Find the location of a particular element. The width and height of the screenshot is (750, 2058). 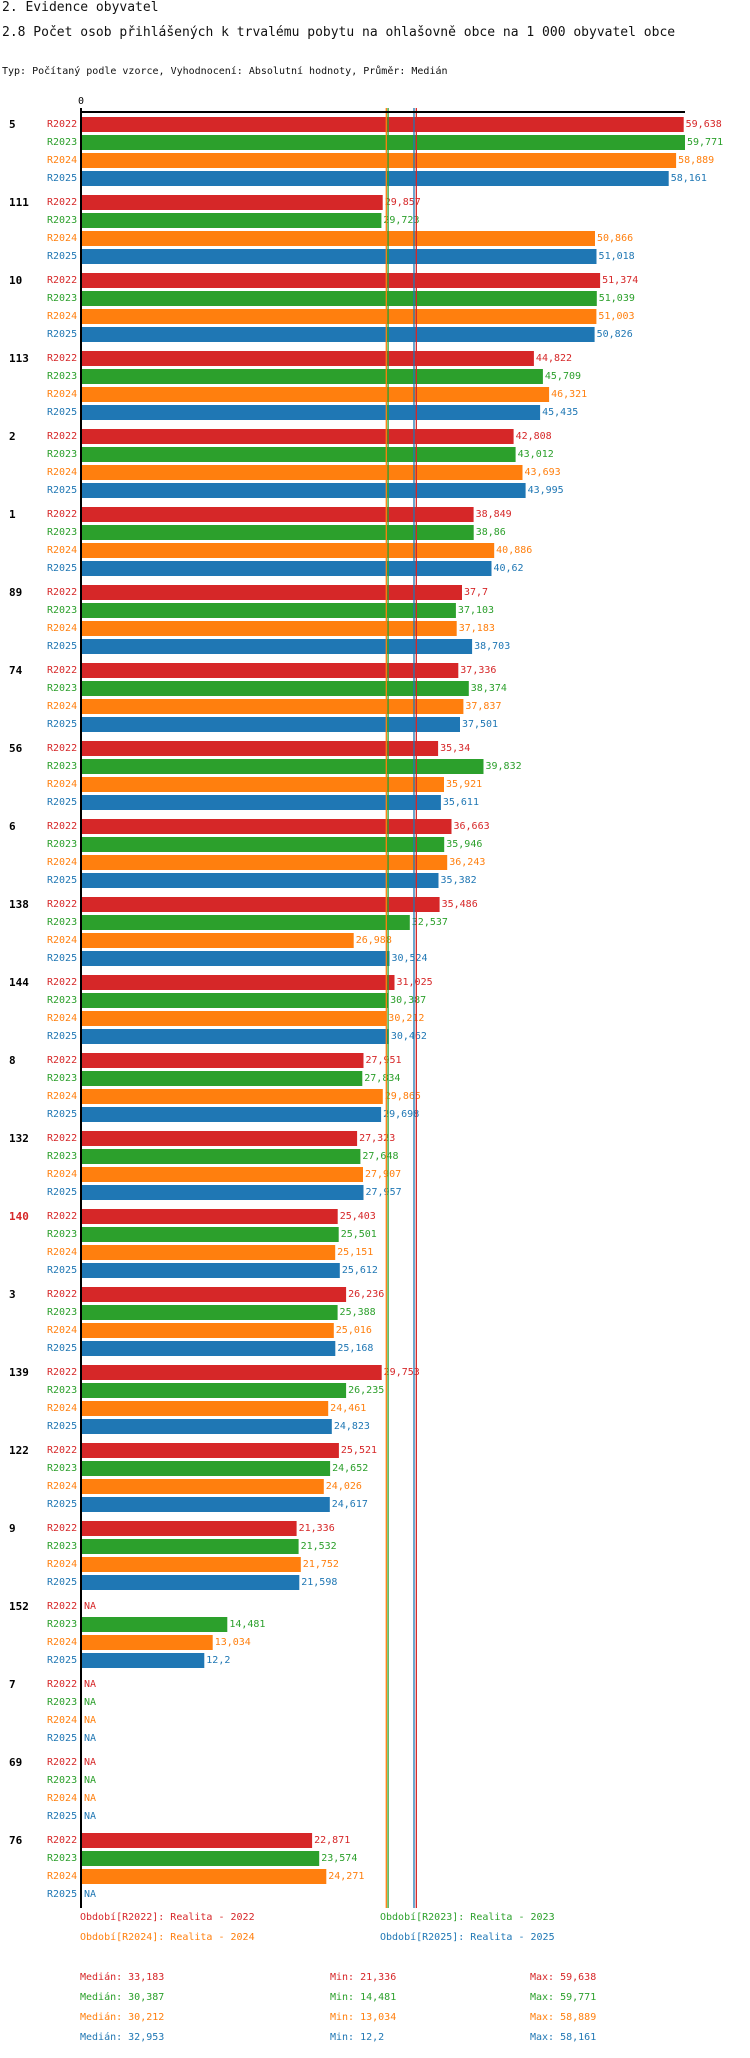

group-label: 111 is located at coordinates (19, 202).